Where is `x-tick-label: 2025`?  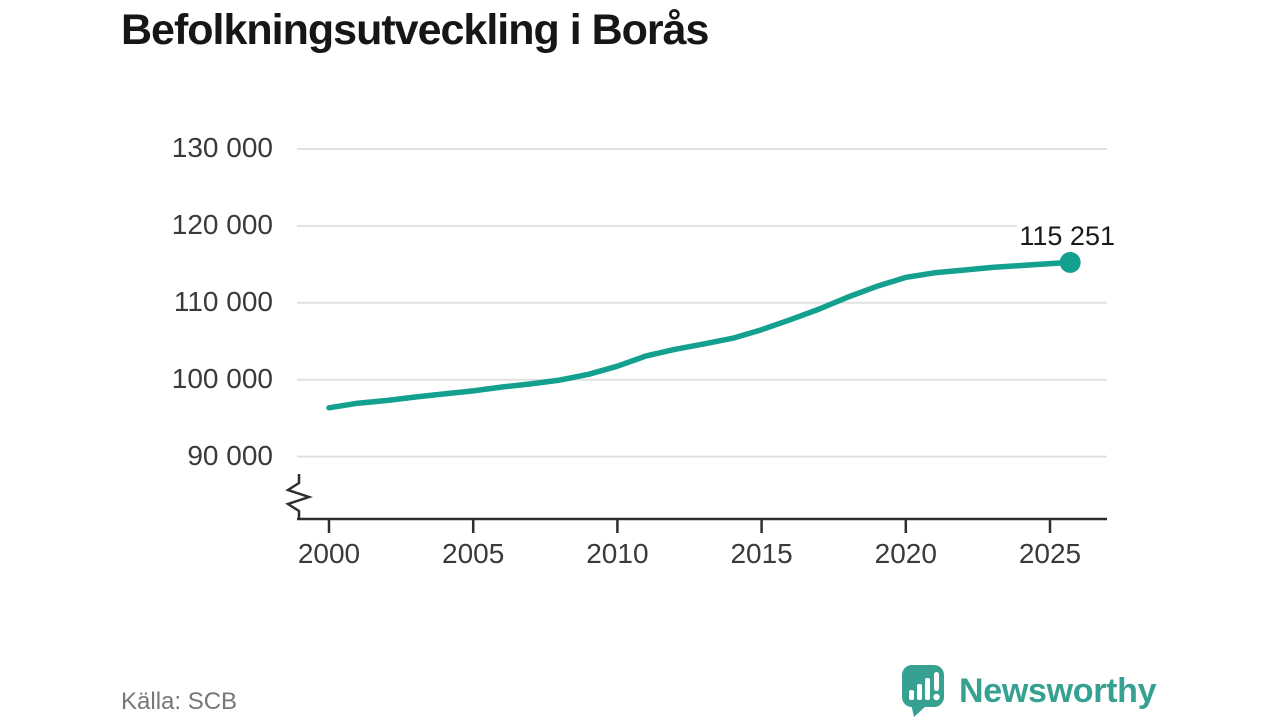
x-tick-label: 2025 is located at coordinates (1050, 553).